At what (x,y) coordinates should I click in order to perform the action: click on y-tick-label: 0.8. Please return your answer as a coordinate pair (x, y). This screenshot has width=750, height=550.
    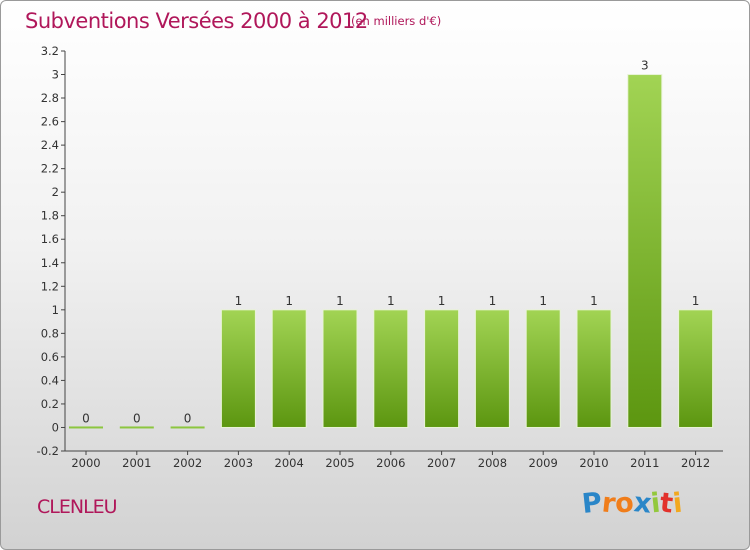
    Looking at the image, I should click on (50, 333).